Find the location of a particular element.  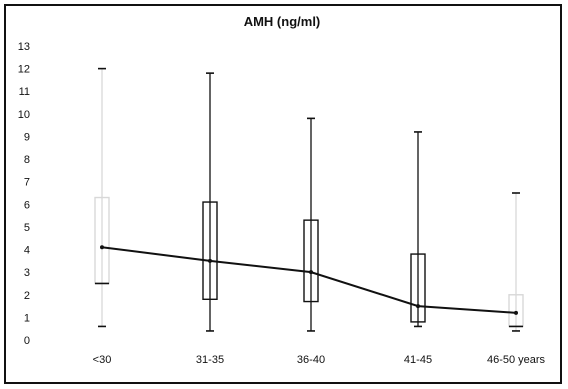

y-tick-label: 5 is located at coordinates (27, 228).